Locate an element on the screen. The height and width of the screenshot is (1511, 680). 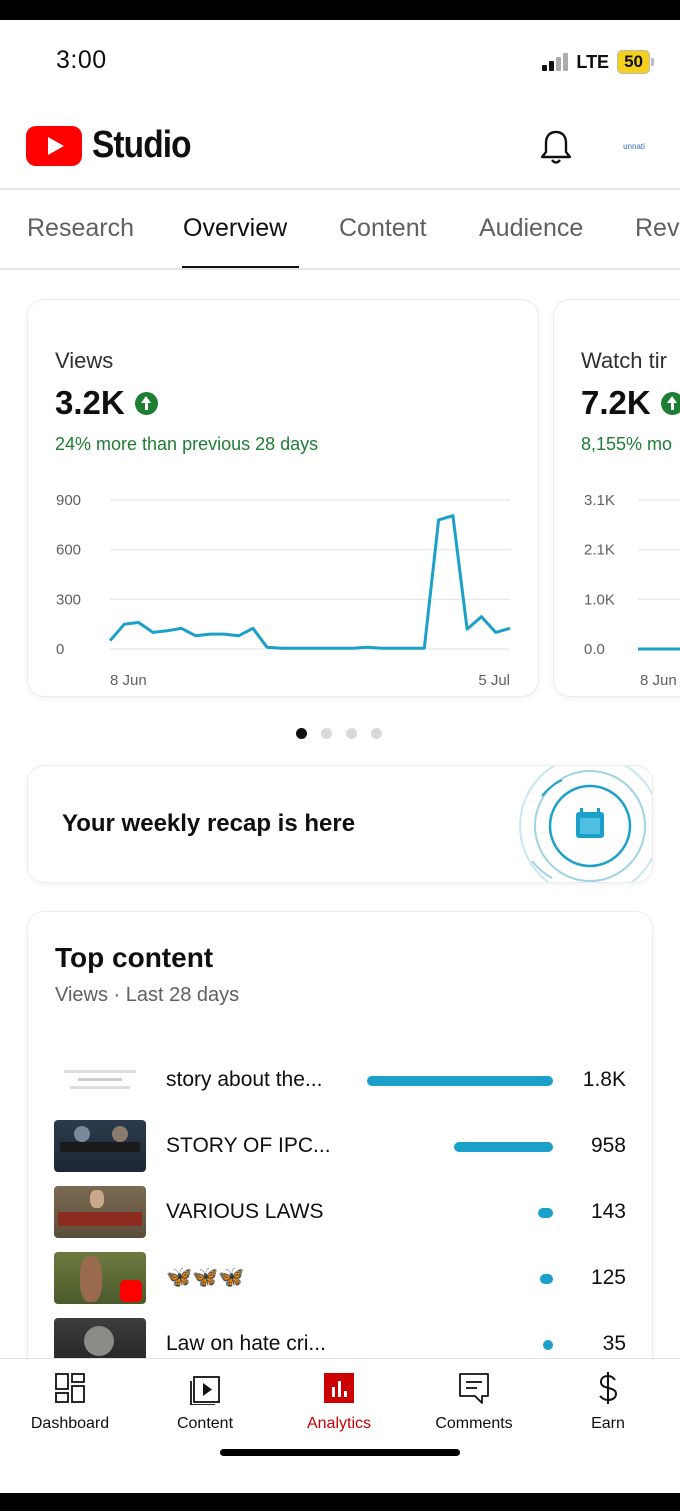
video-title: VARIOUS LAWS is located at coordinates (245, 1211).